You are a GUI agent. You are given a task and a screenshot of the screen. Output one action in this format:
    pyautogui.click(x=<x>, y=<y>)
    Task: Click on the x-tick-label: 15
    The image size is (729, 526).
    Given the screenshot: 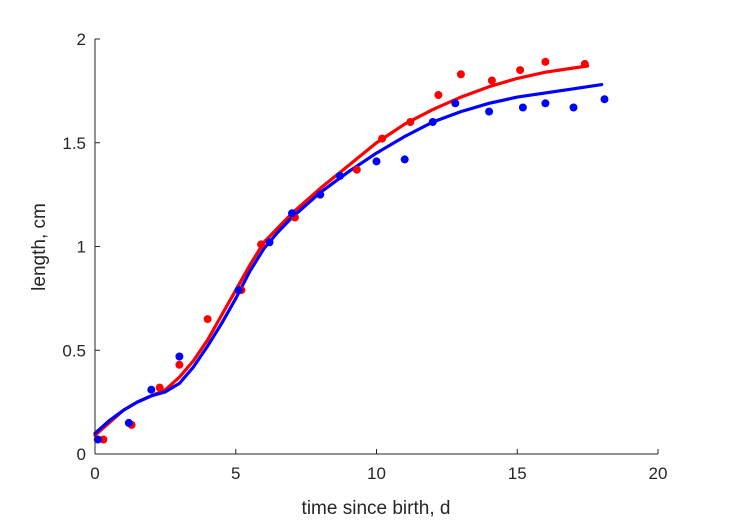 What is the action you would take?
    pyautogui.click(x=517, y=473)
    